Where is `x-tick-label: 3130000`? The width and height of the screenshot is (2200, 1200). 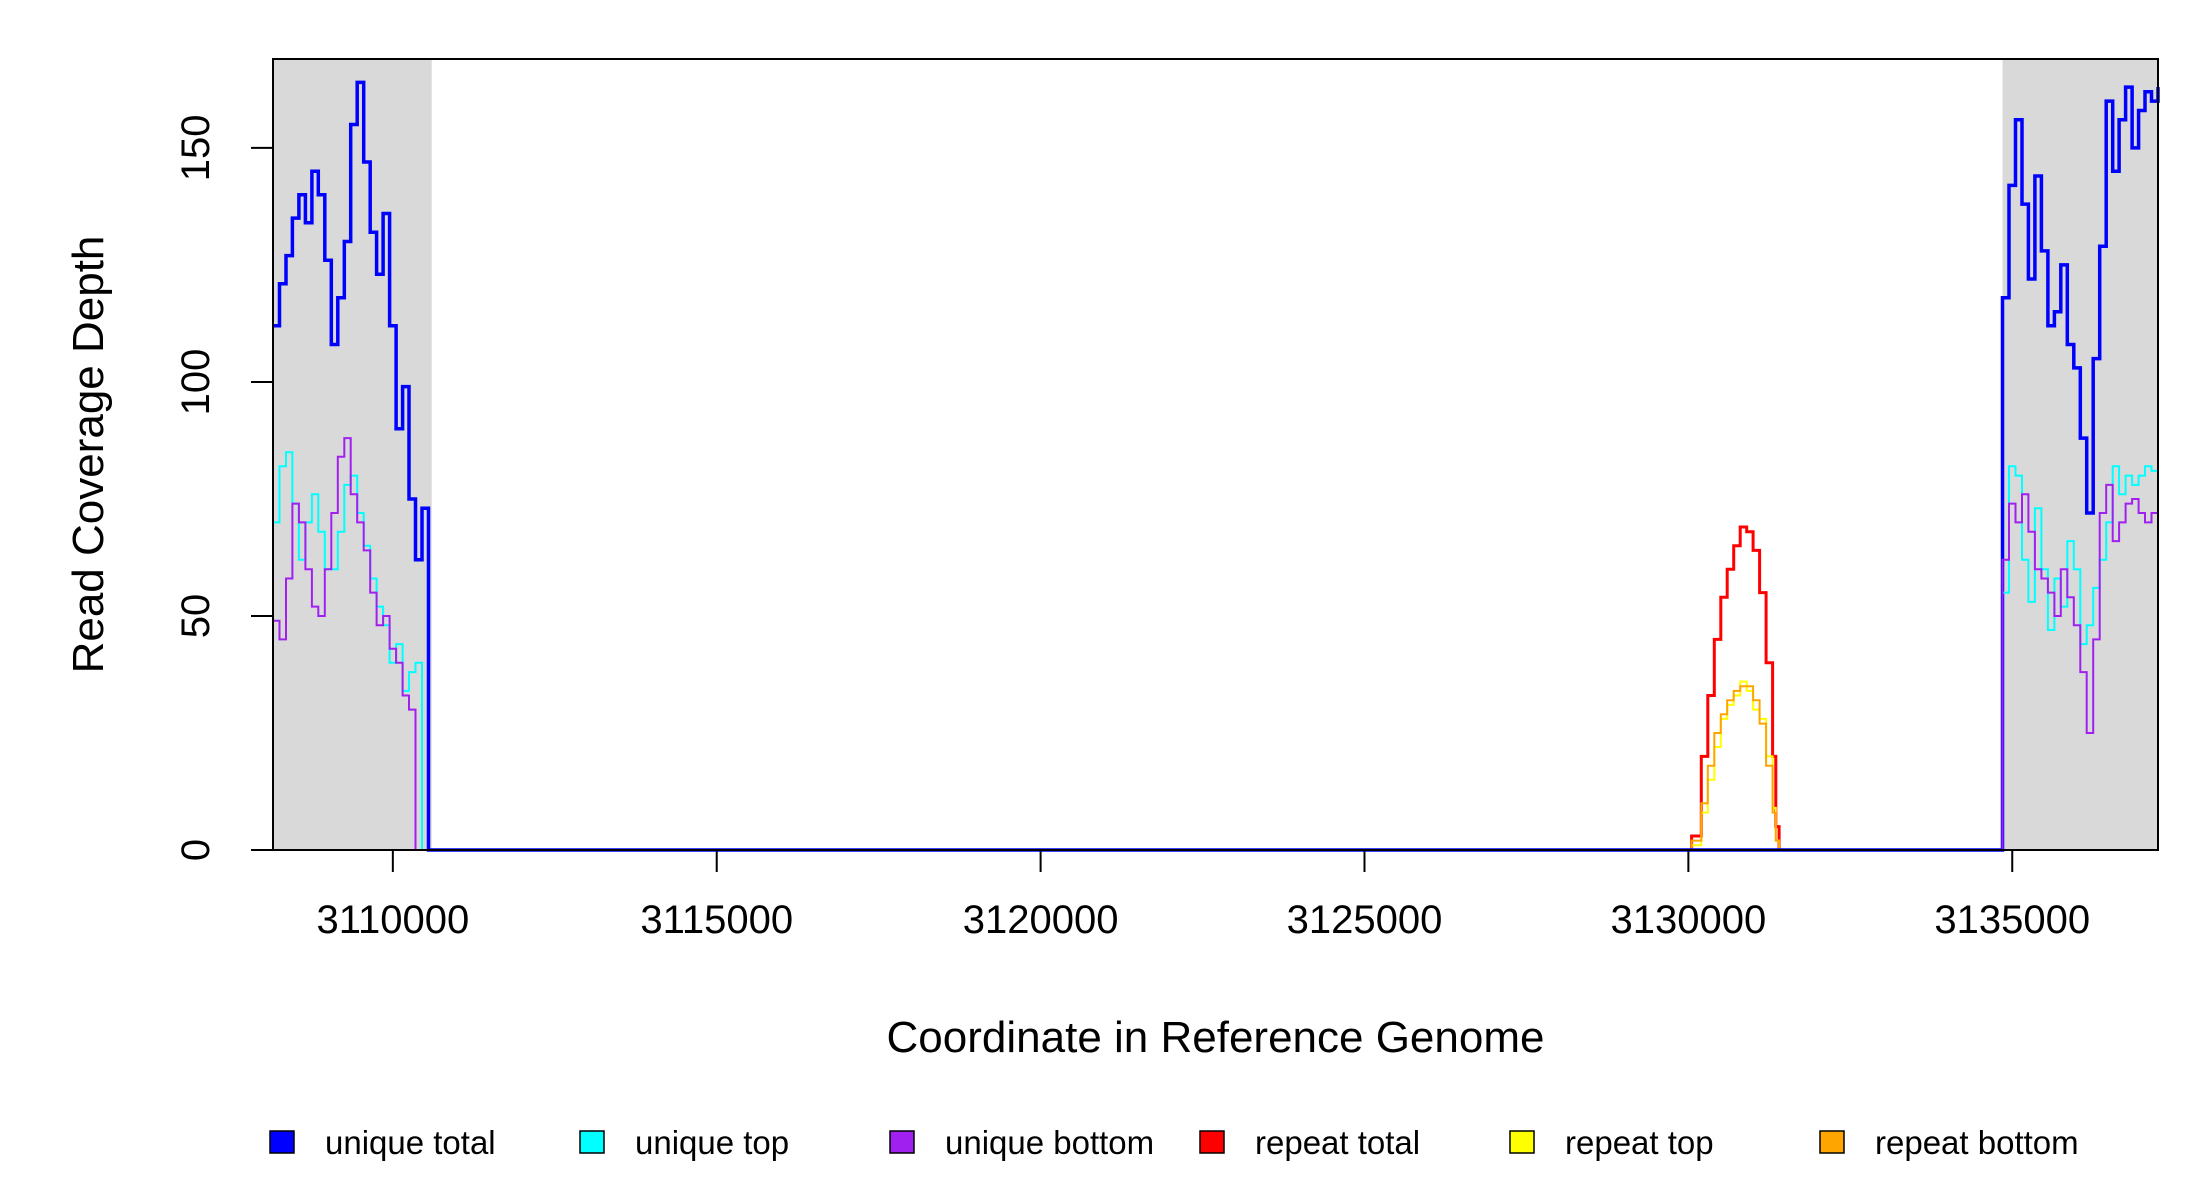
x-tick-label: 3130000 is located at coordinates (1689, 920).